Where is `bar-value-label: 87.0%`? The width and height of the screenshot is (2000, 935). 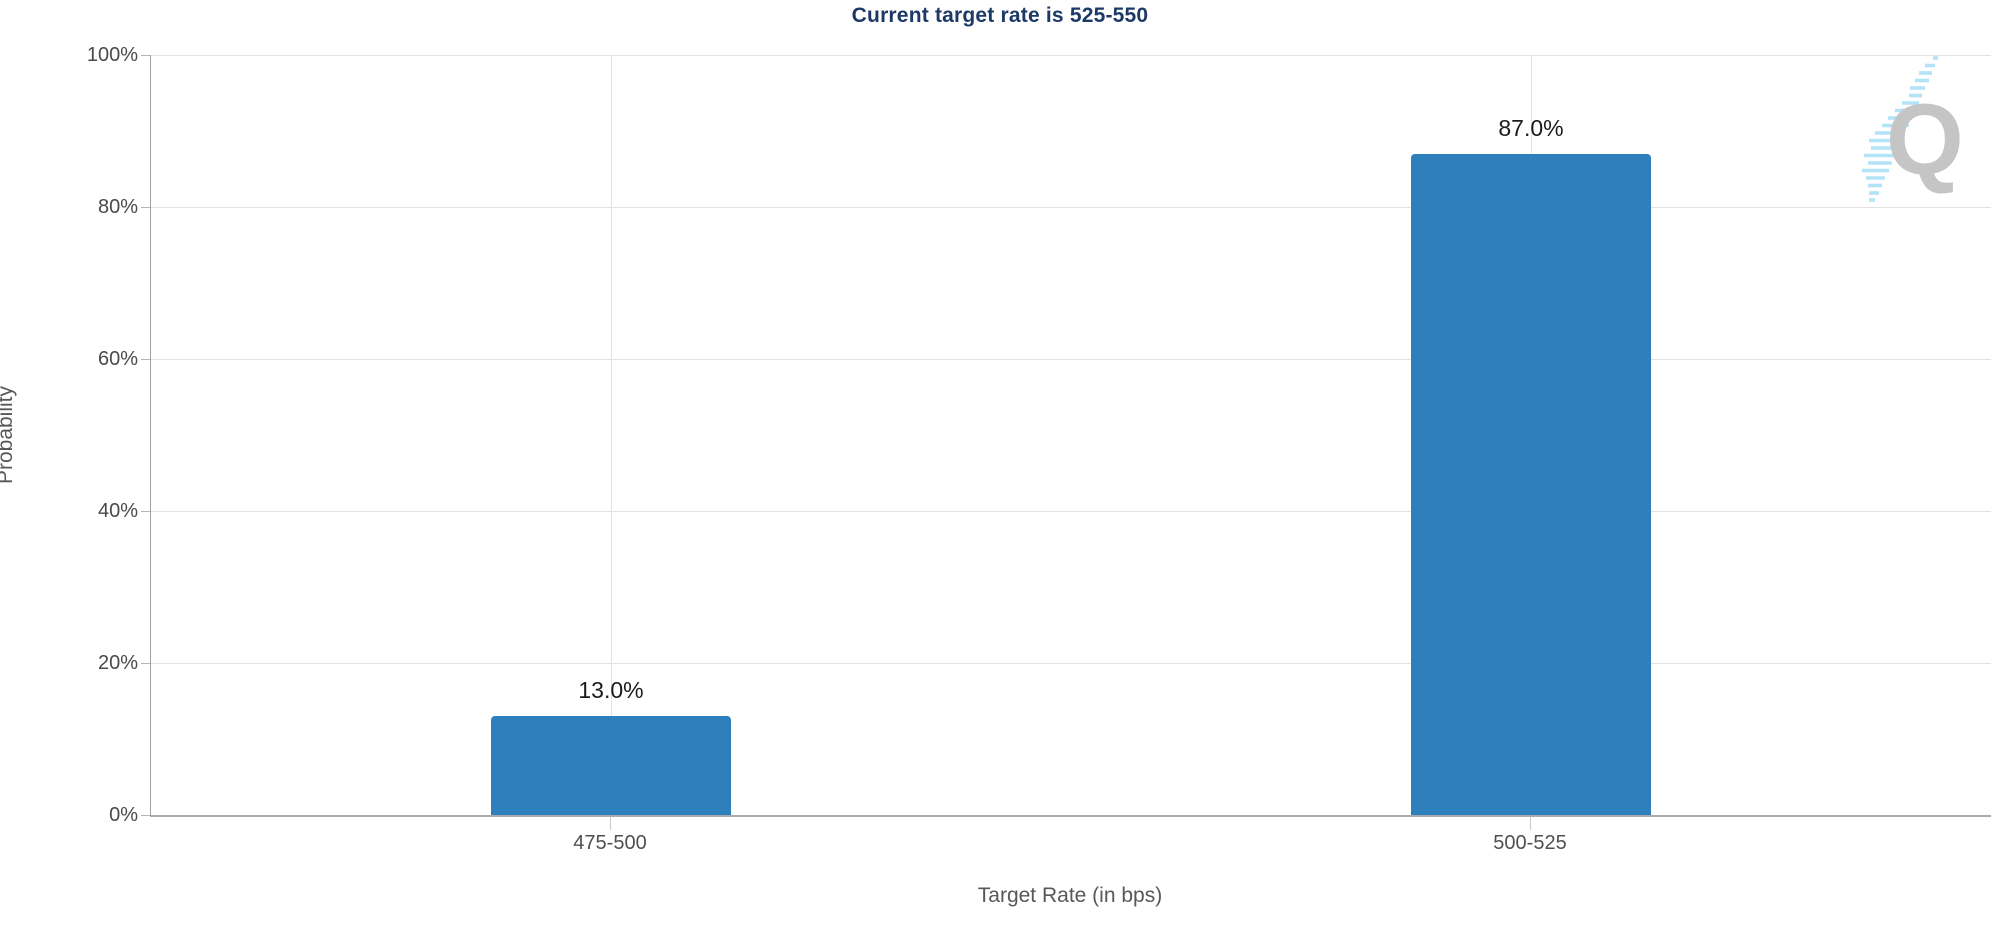
bar-value-label: 87.0% is located at coordinates (1531, 127).